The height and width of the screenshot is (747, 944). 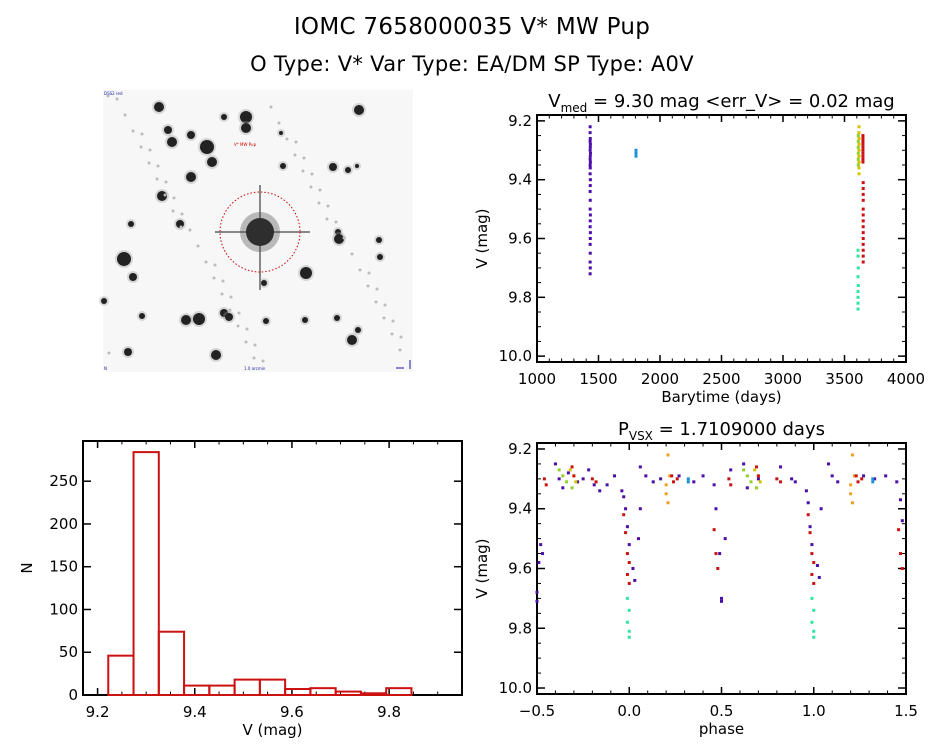 What do you see at coordinates (721, 103) in the screenshot?
I see `plot-title: Vmed = 9.30 mag <err_V> = 0.02 mag` at bounding box center [721, 103].